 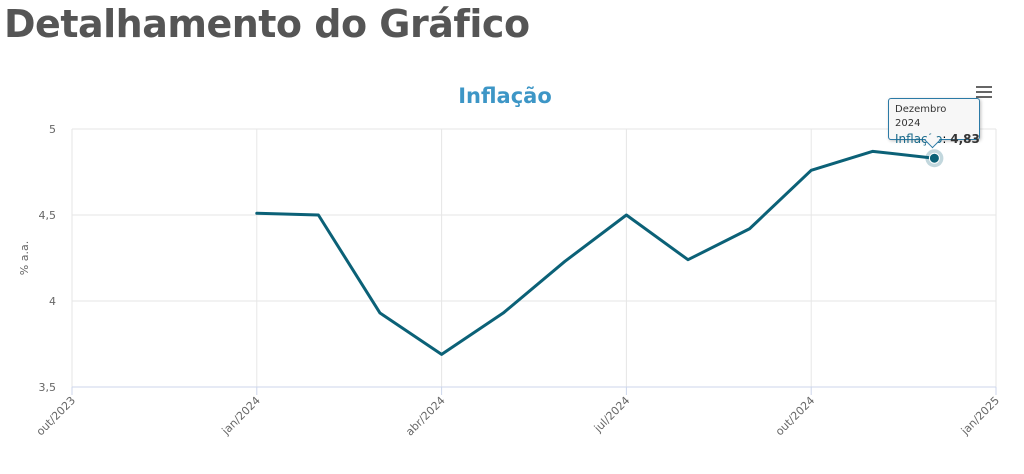 I want to click on y-tick-label: 4, so click(x=52, y=301).